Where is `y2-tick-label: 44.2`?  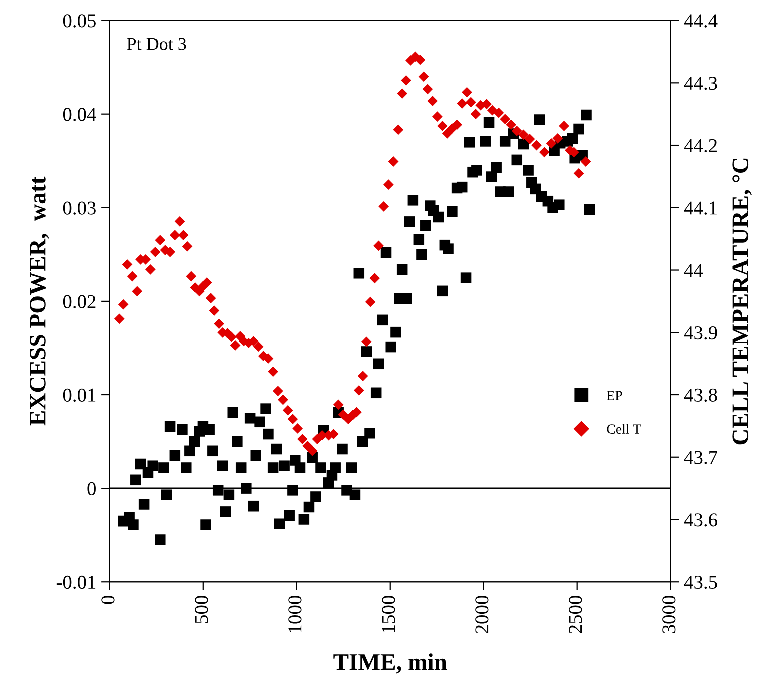 y2-tick-label: 44.2 is located at coordinates (700, 146).